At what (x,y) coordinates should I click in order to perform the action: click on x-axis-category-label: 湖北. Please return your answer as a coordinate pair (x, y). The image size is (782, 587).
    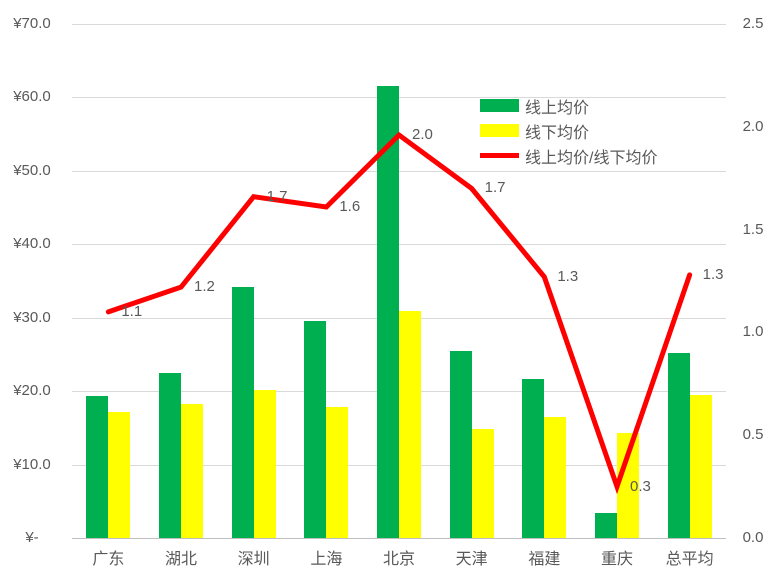
    Looking at the image, I should click on (180, 559).